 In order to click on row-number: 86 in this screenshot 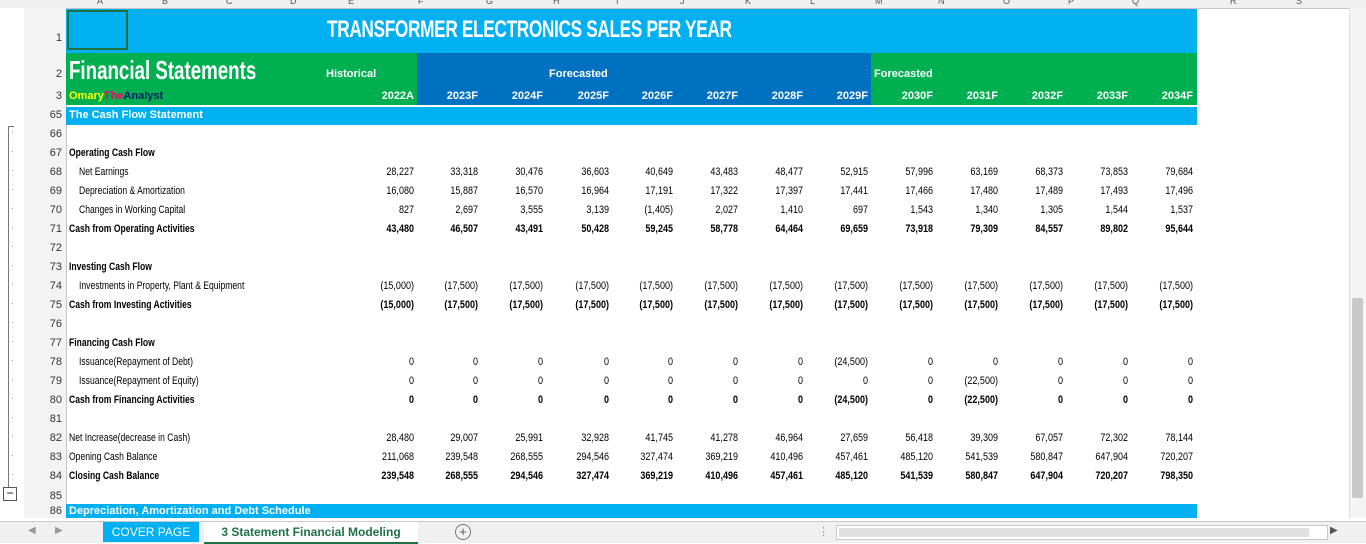, I will do `click(55, 511)`.